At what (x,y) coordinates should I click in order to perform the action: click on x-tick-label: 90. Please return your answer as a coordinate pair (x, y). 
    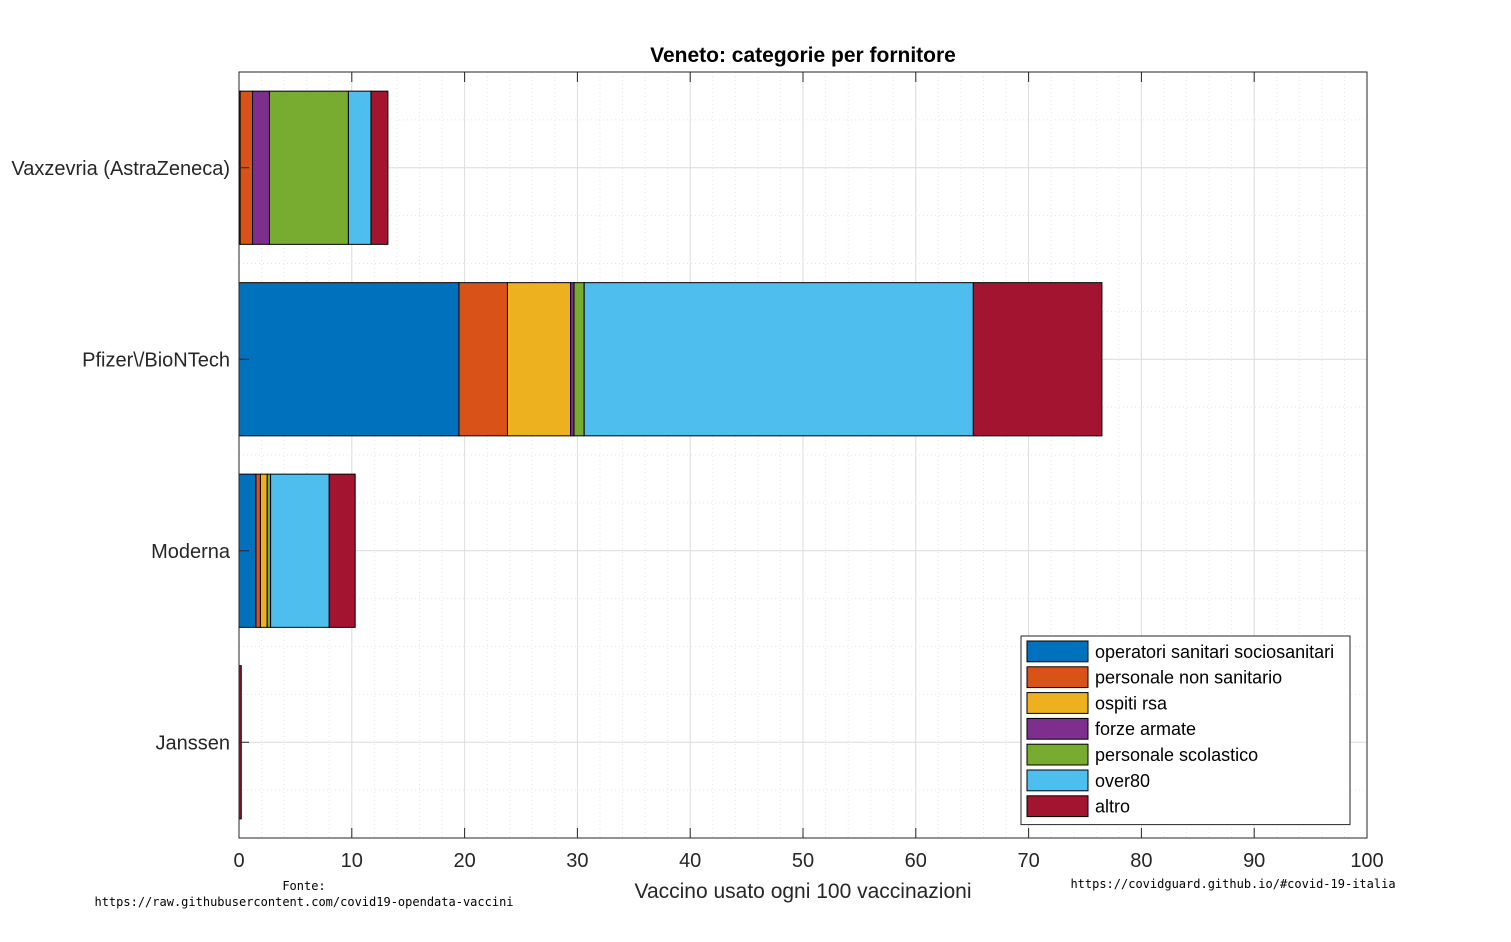
    Looking at the image, I should click on (1254, 861).